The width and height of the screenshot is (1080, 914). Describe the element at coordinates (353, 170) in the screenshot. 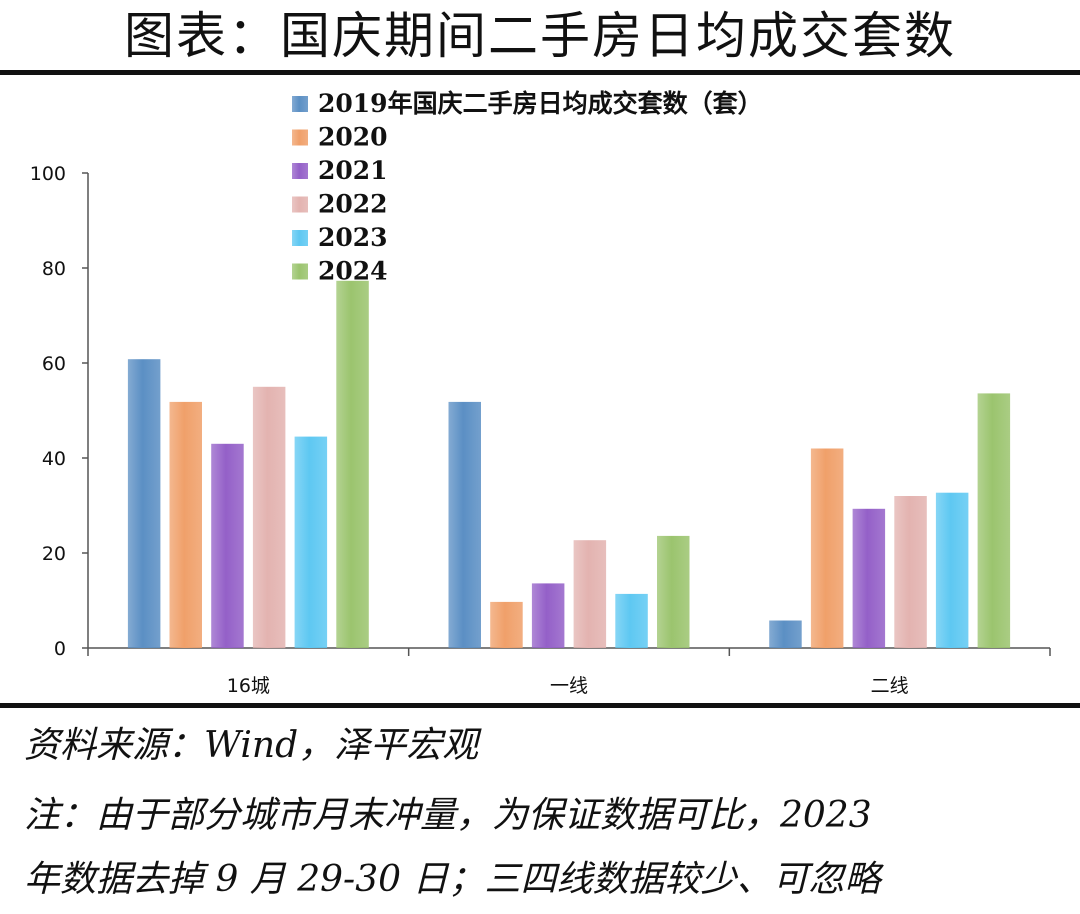

I see `legend-label: 2021` at that location.